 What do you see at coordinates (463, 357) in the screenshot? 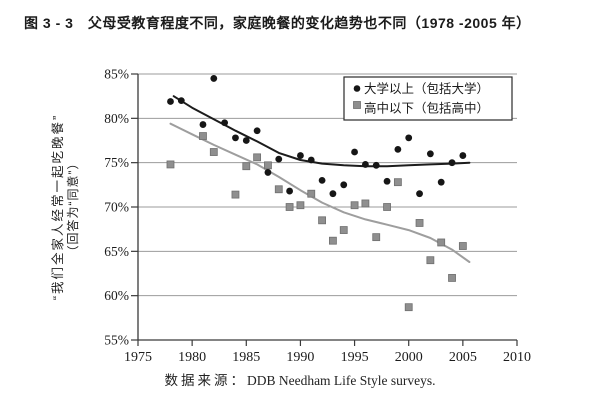
I see `x-tick-label: 2005` at bounding box center [463, 357].